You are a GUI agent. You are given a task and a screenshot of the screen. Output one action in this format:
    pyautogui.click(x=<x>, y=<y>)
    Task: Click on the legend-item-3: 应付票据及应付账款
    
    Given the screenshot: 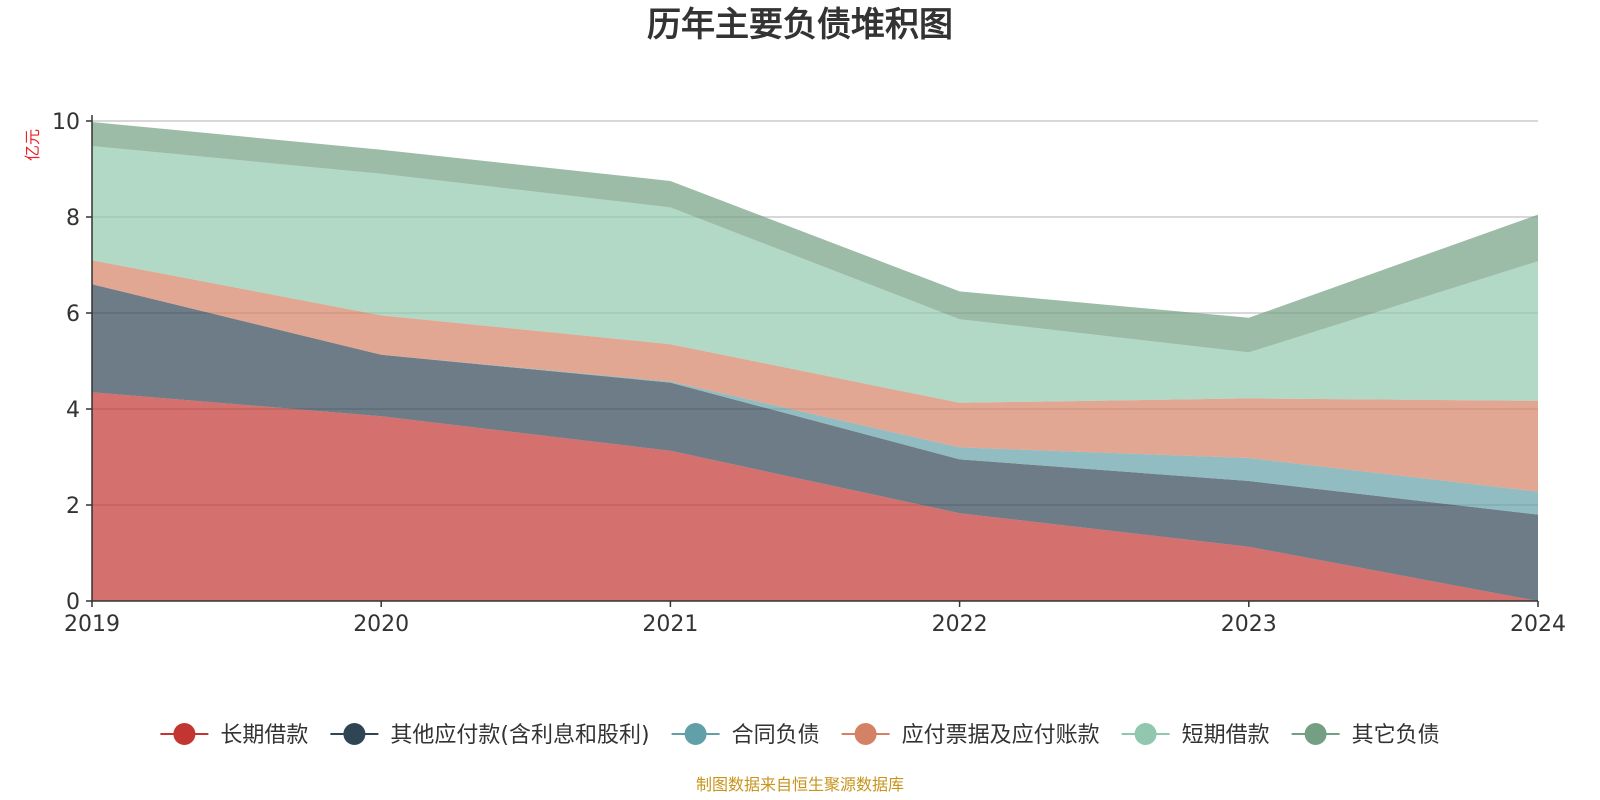 What is the action you would take?
    pyautogui.click(x=970, y=735)
    